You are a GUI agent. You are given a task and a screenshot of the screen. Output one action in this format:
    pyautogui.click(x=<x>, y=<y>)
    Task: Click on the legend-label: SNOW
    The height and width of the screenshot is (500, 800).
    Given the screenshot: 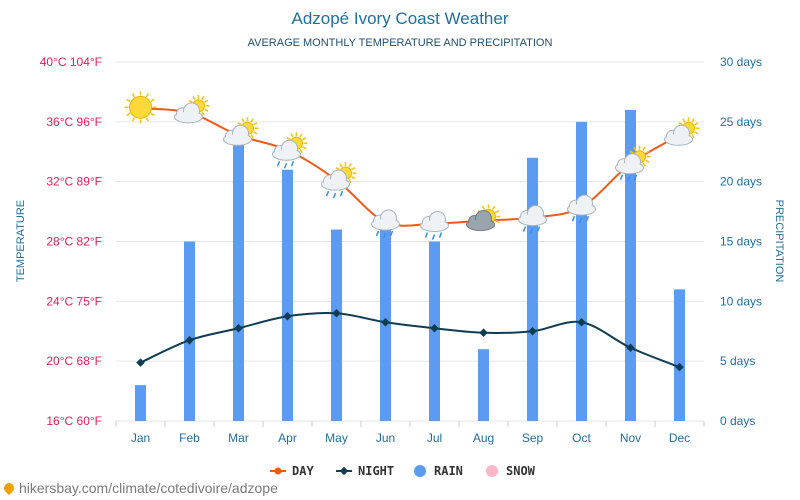 What is the action you would take?
    pyautogui.click(x=521, y=471)
    